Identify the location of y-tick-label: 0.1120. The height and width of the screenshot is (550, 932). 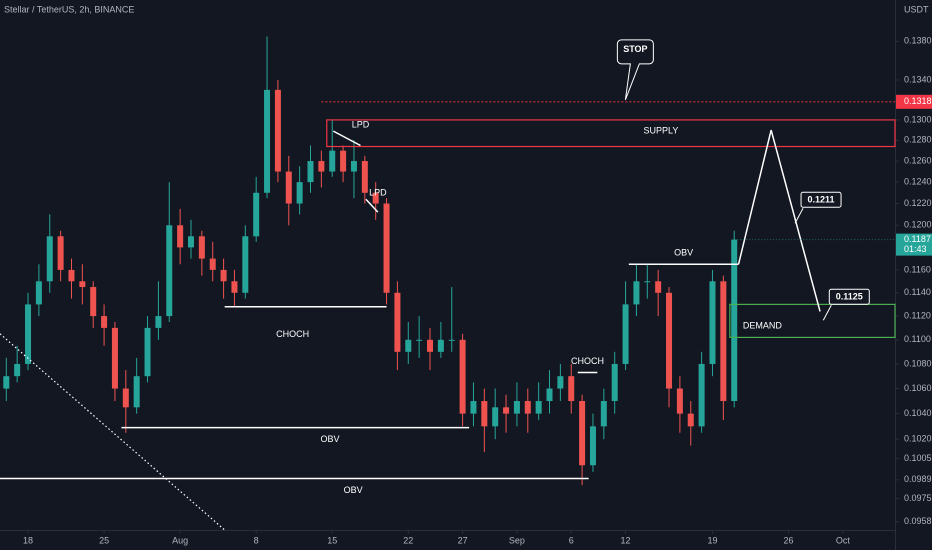
(917, 315).